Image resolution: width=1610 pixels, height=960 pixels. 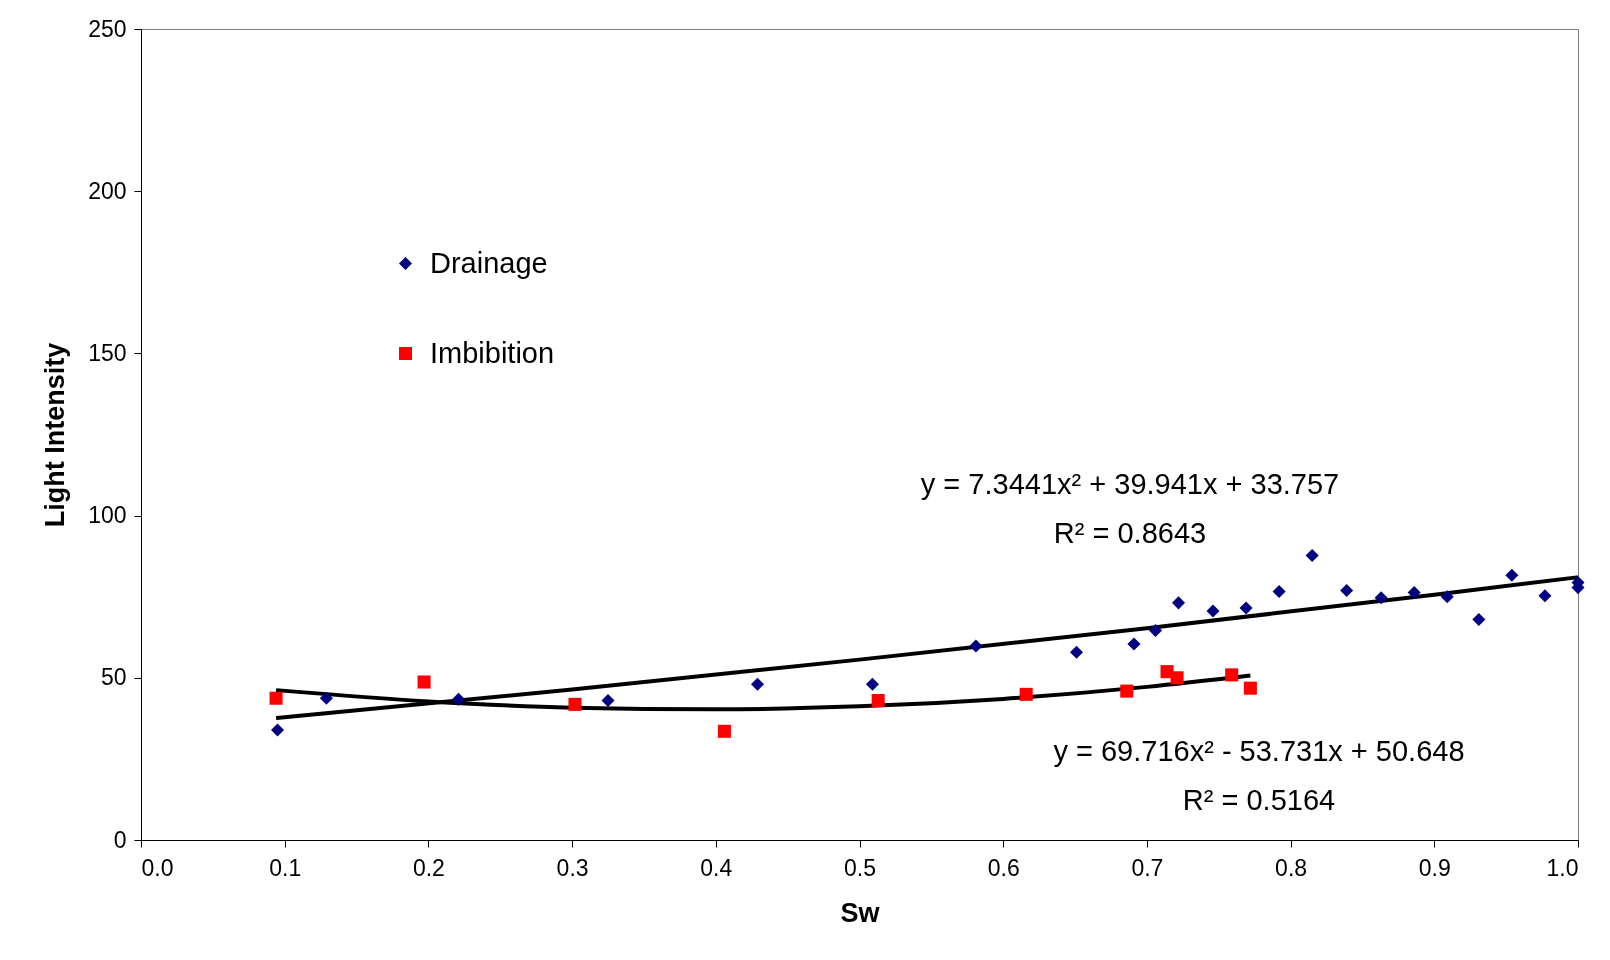 What do you see at coordinates (1562, 867) in the screenshot?
I see `x-tick-label: 1.0` at bounding box center [1562, 867].